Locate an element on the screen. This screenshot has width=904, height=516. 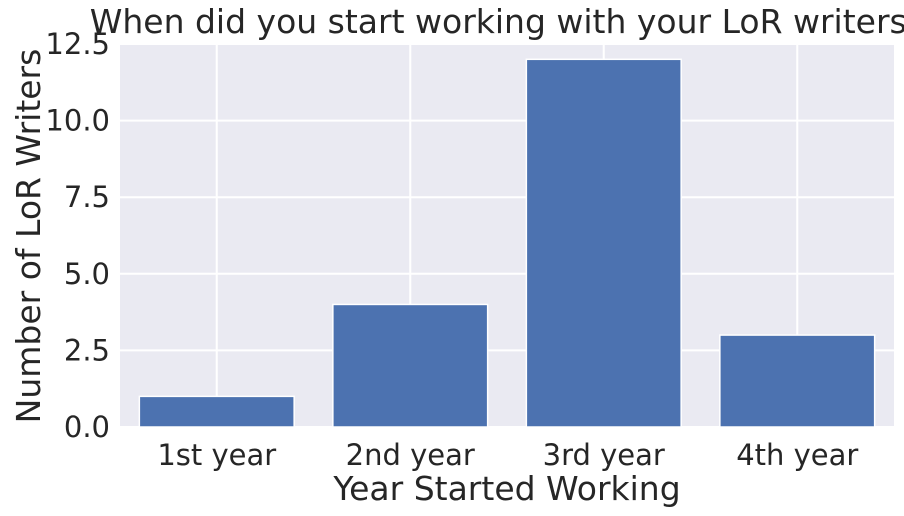
y-tick-labels: 0.0 2.5 5.0 7.5 10.0 12.5 is located at coordinates (77, 235).